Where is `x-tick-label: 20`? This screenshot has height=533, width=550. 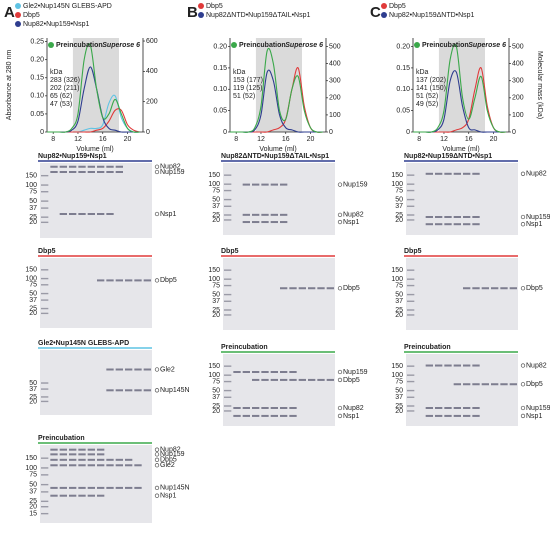 x-tick-label: 20 is located at coordinates (311, 139).